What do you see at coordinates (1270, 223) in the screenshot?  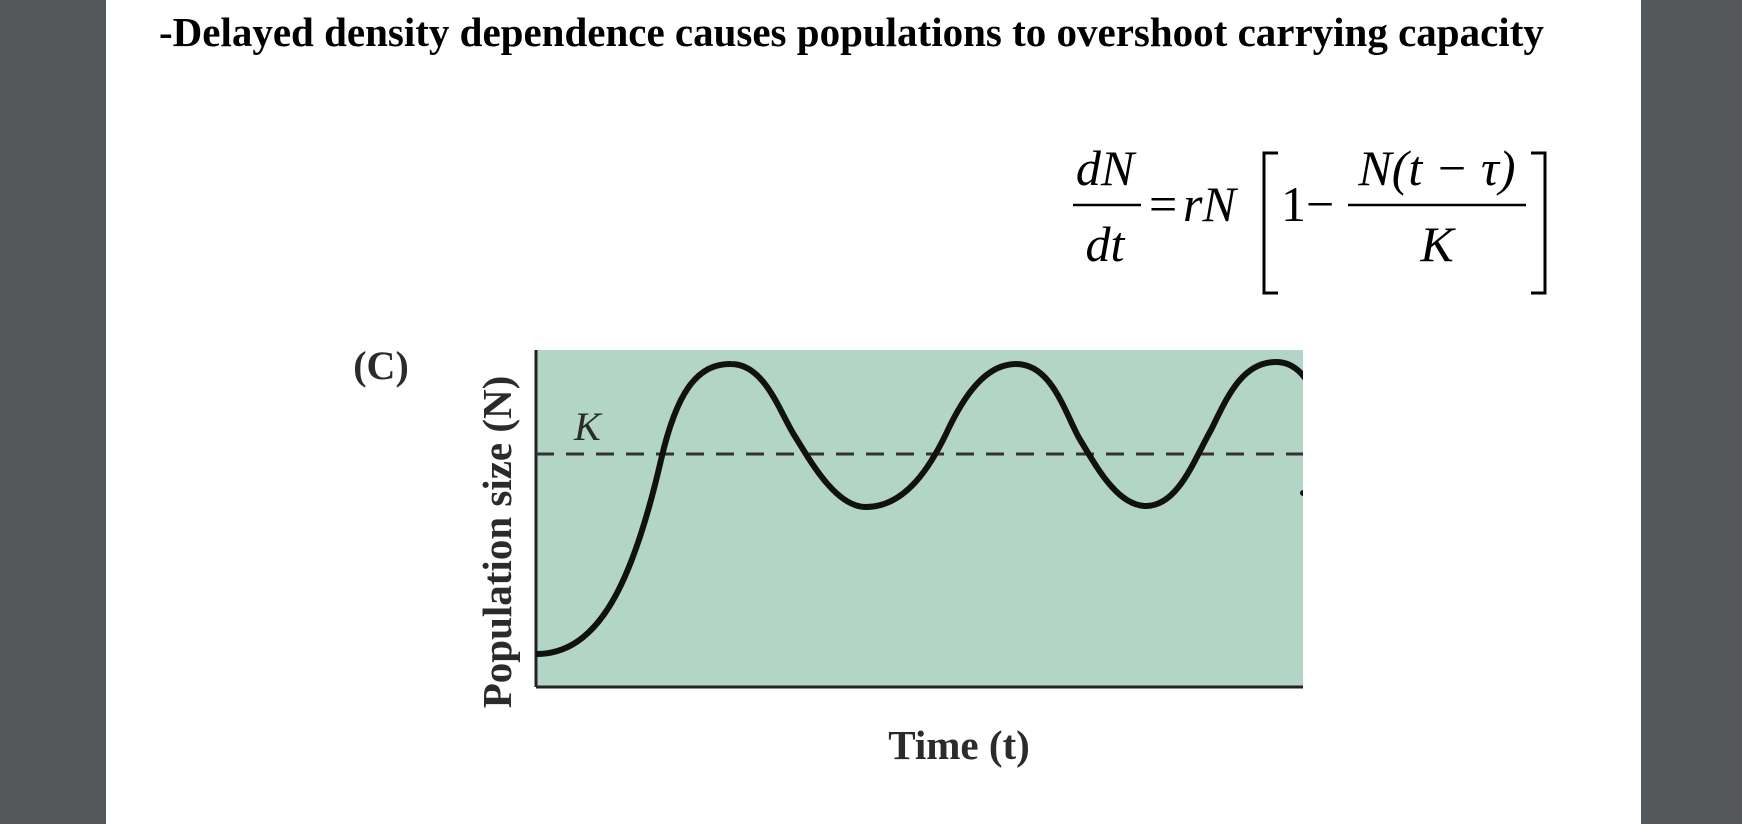 I see `equation-left-bracket` at bounding box center [1270, 223].